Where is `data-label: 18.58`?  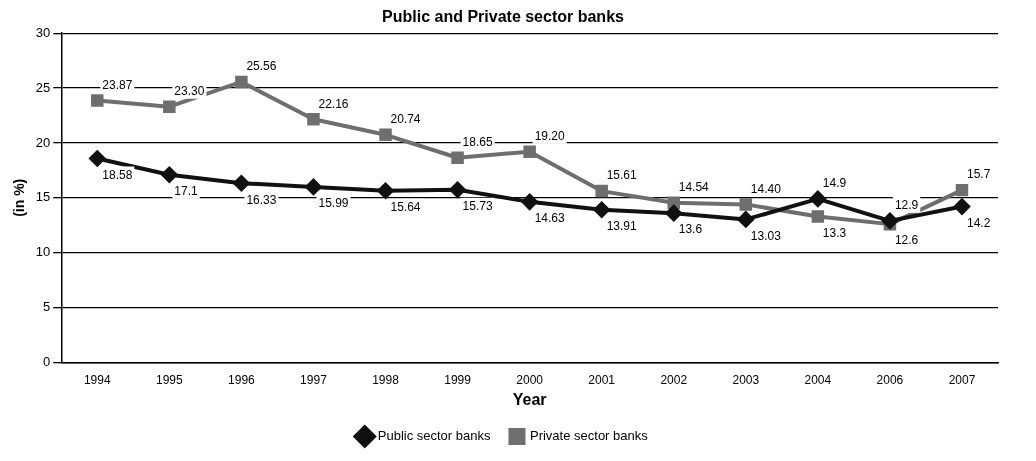 data-label: 18.58 is located at coordinates (117, 174).